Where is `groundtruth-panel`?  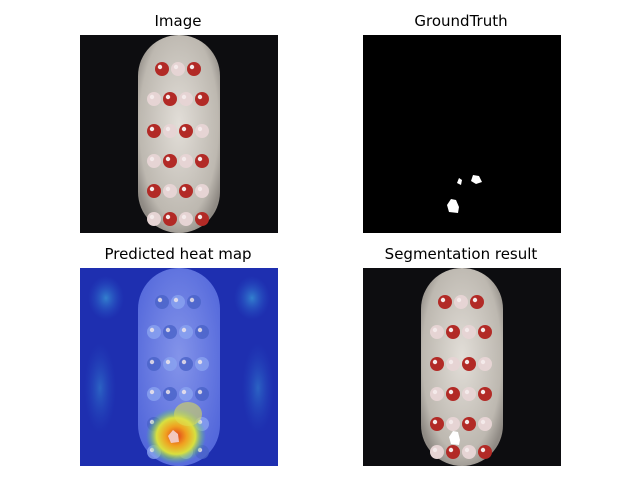
groundtruth-panel is located at coordinates (462, 134).